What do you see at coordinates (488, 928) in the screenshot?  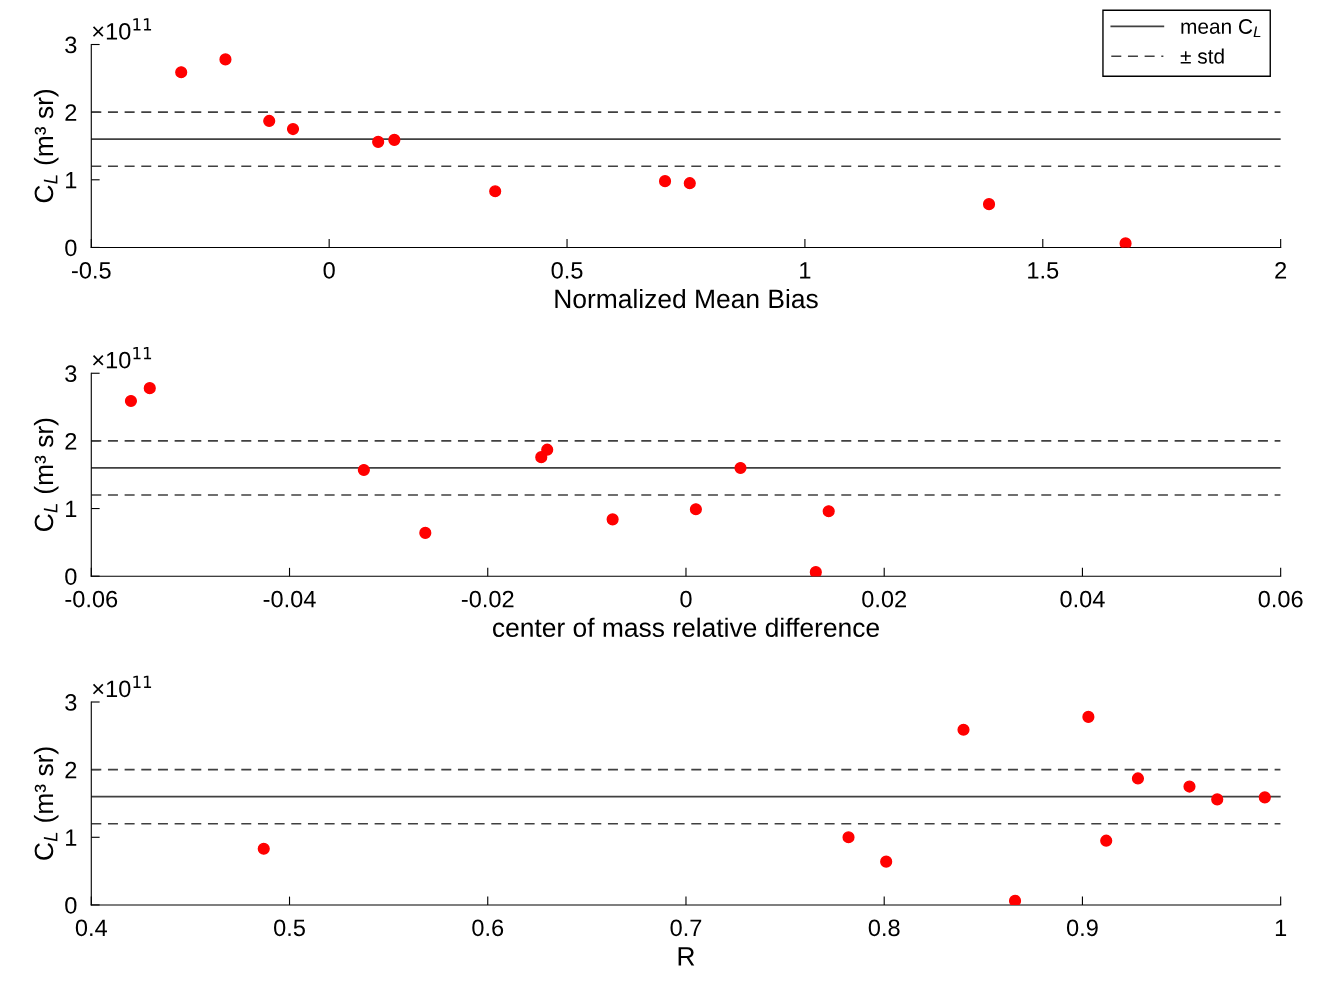 I see `x-tick-label: 0.6` at bounding box center [488, 928].